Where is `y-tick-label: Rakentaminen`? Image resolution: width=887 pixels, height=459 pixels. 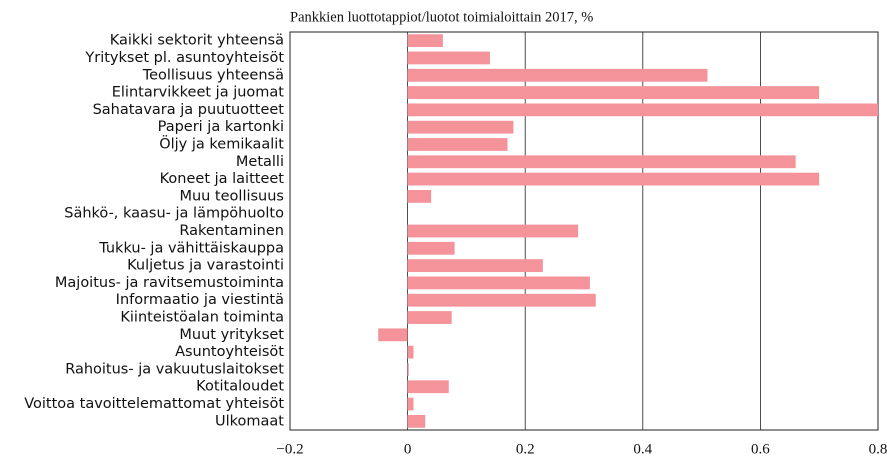 y-tick-label: Rakentaminen is located at coordinates (231, 231).